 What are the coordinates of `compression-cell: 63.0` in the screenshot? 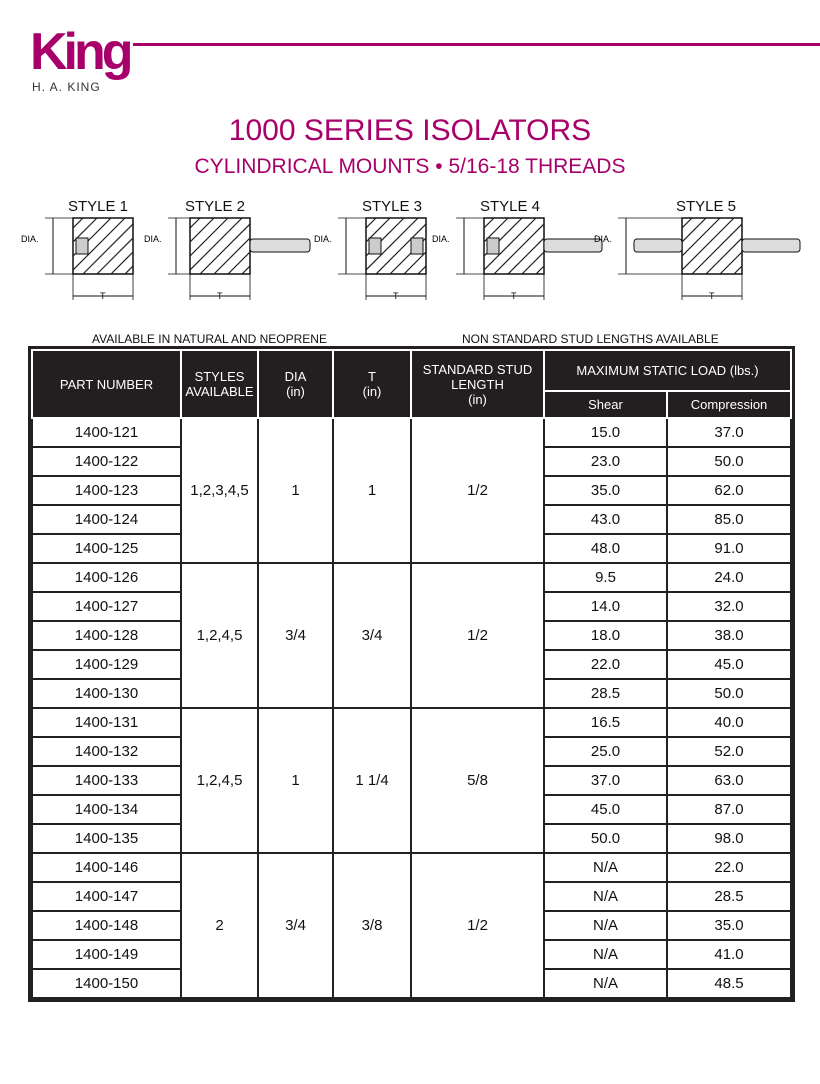 It's located at (729, 780).